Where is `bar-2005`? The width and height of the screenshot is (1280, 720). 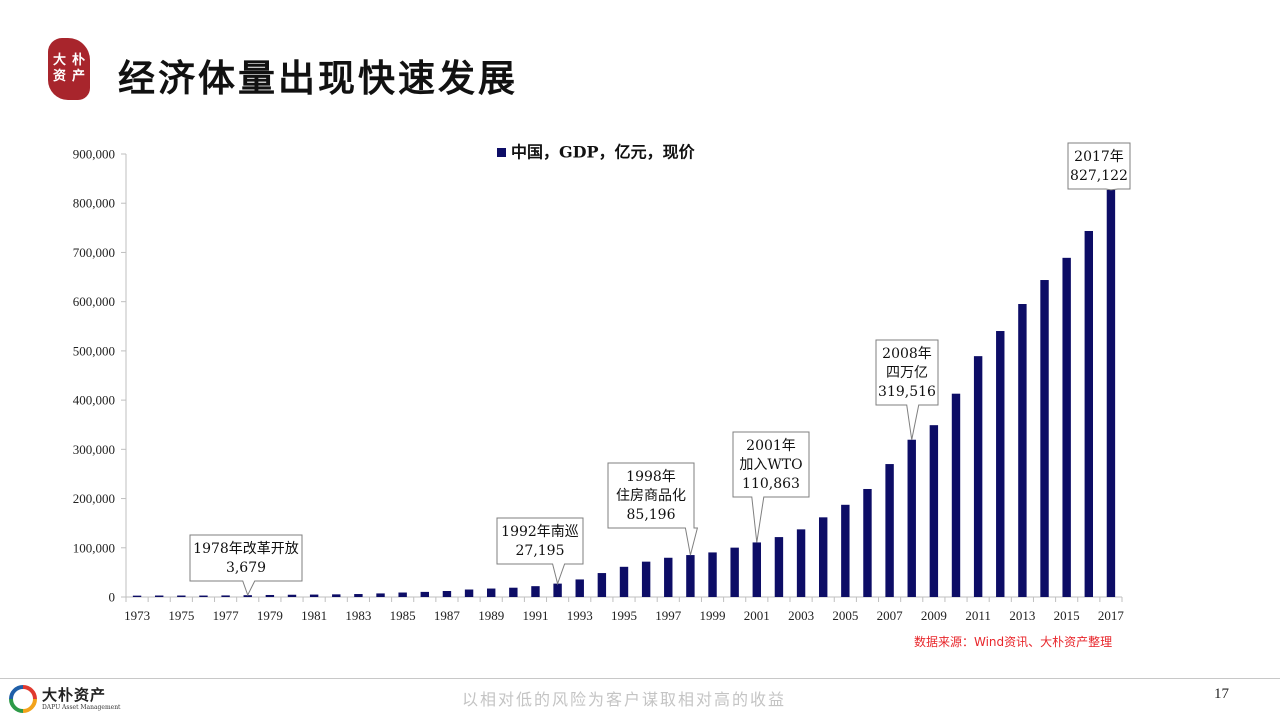
bar-2005 is located at coordinates (845, 550).